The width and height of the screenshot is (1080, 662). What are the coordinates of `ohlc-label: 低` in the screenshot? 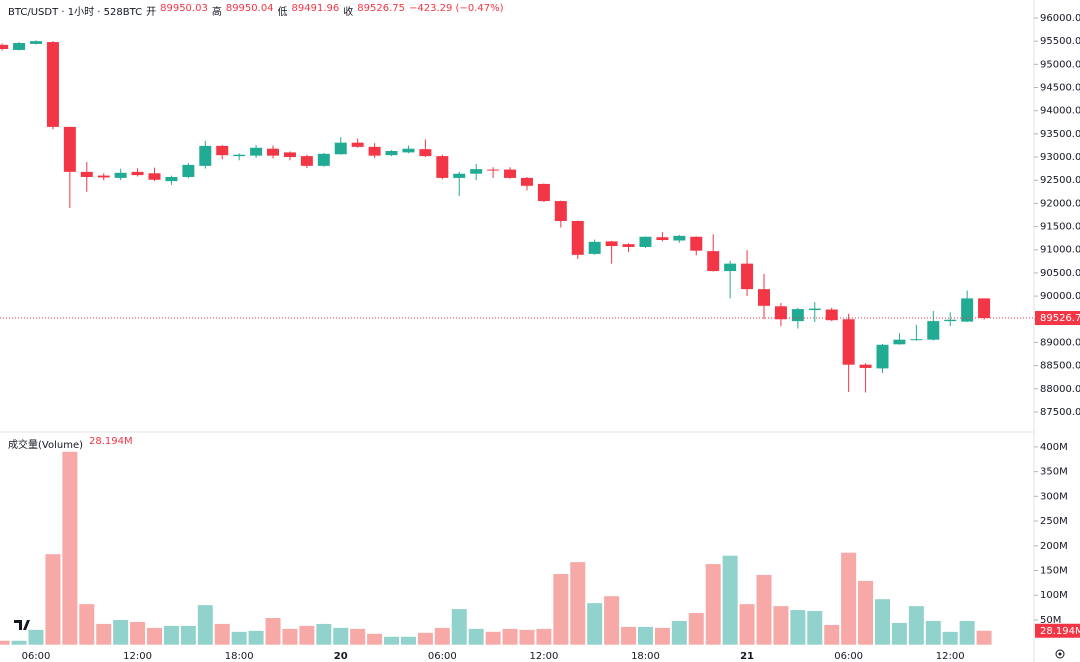 It's located at (282, 12).